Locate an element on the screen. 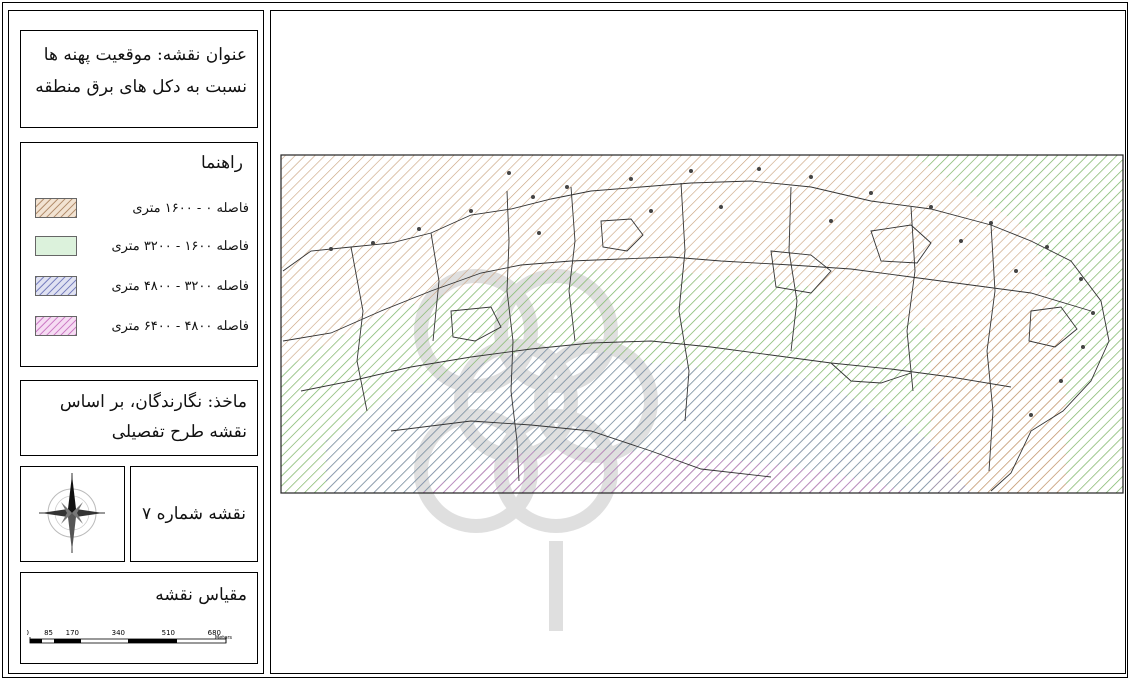 This screenshot has height=680, width=1130. zone-0-1600-south is located at coordinates (998, 402).